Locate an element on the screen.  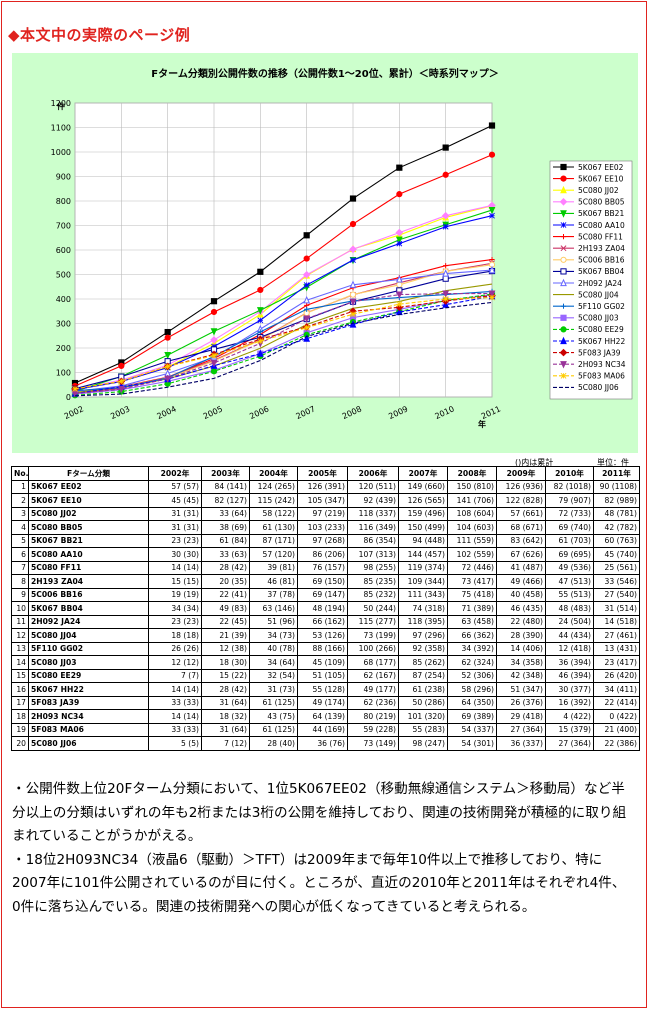
count-cell: 73 (199) is located at coordinates (373, 635).